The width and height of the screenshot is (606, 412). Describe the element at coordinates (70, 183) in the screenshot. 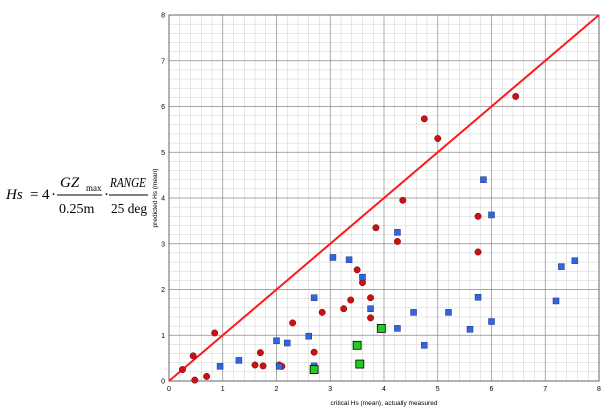

I see `formula-numerator-1: GZ` at that location.